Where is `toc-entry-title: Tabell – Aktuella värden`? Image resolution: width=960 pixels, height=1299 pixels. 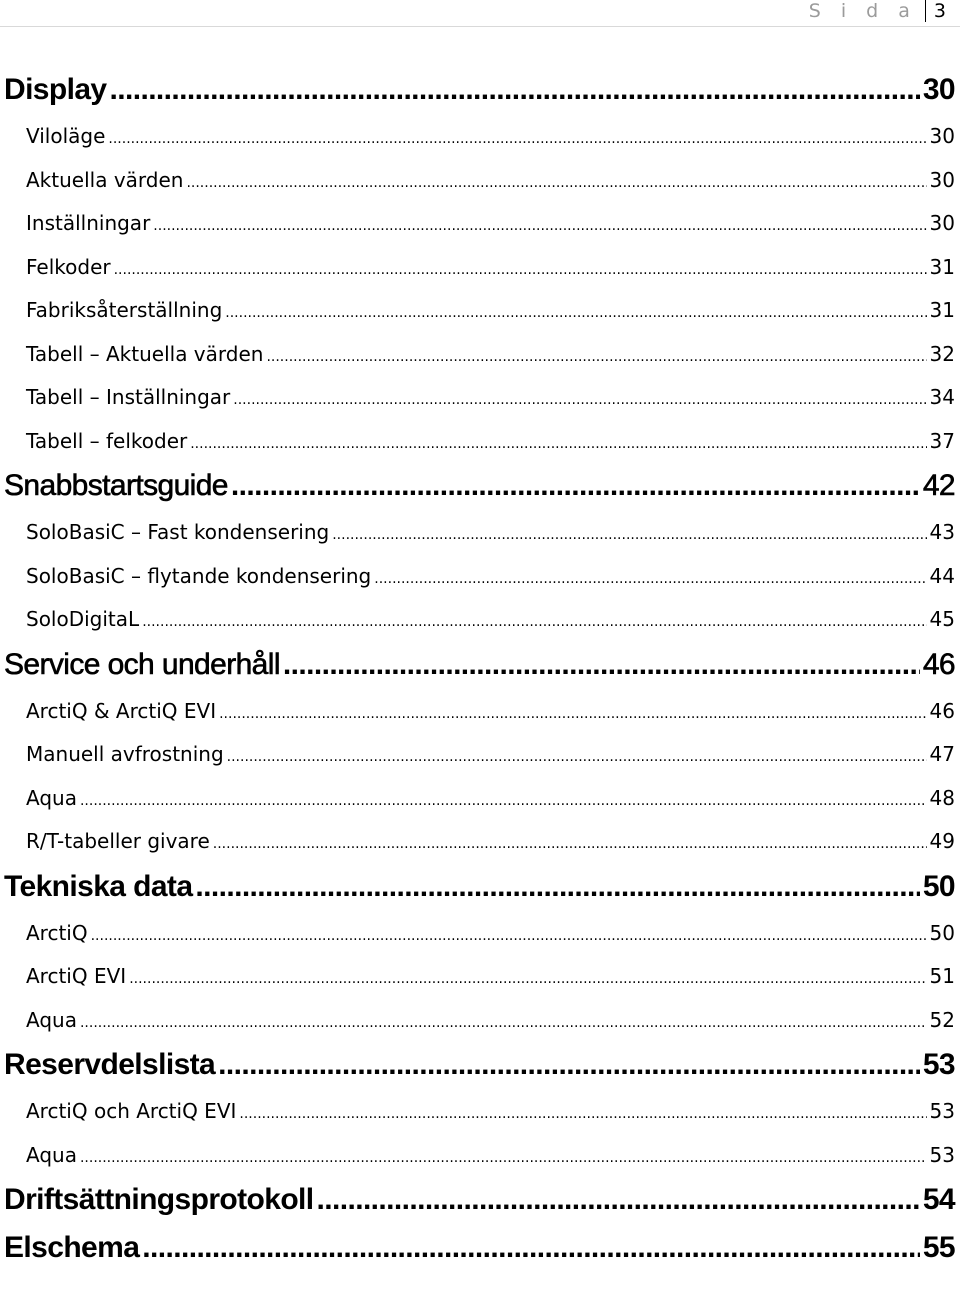
toc-entry-title: Tabell – Aktuella värden is located at coordinates (145, 353).